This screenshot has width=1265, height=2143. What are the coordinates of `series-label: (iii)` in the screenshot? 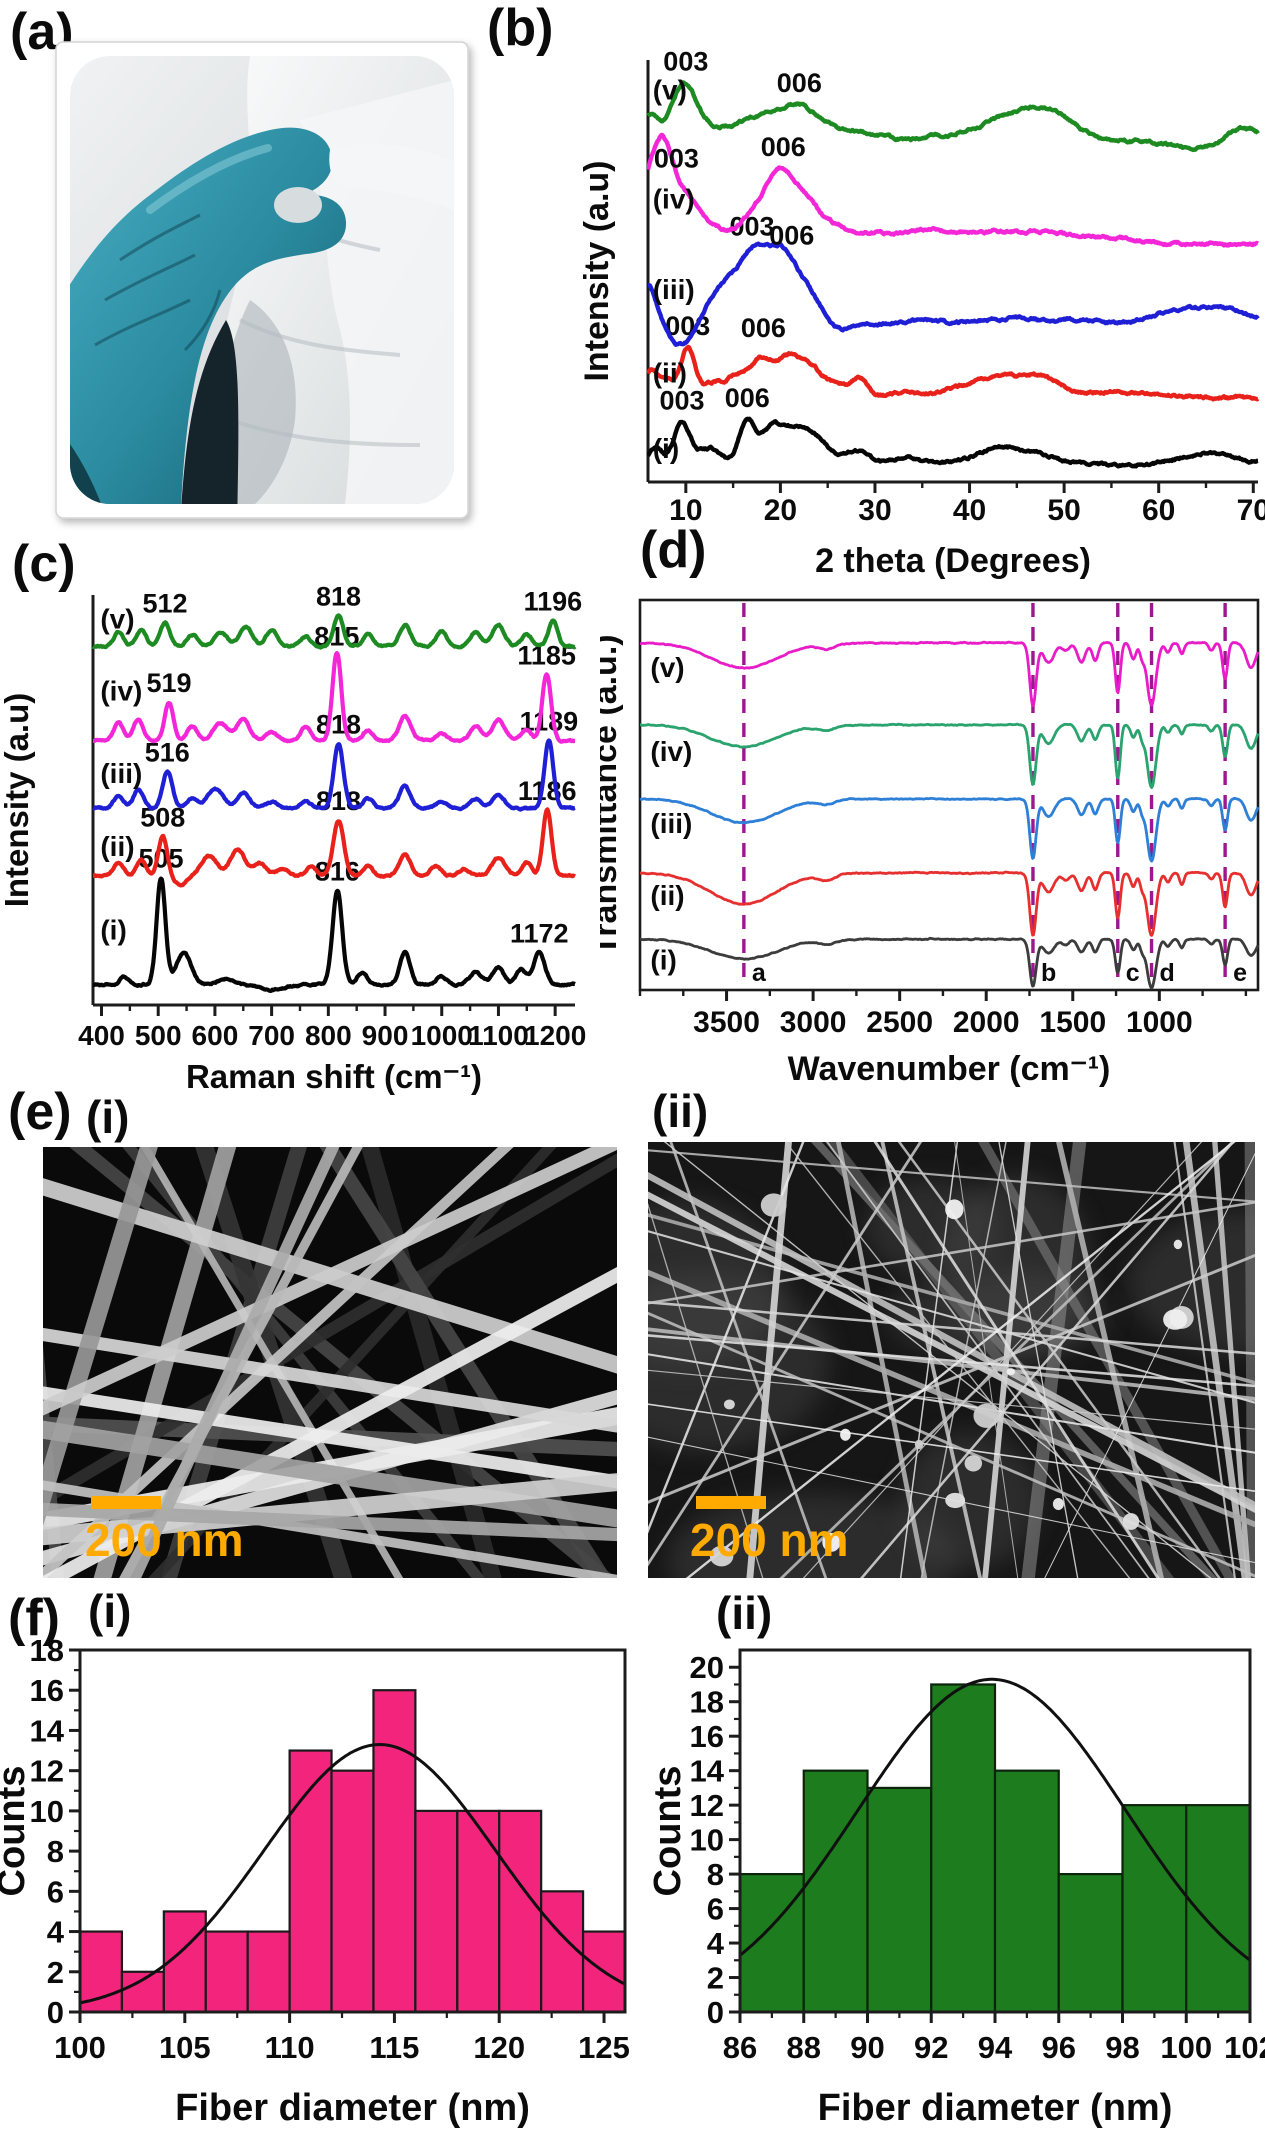 It's located at (671, 823).